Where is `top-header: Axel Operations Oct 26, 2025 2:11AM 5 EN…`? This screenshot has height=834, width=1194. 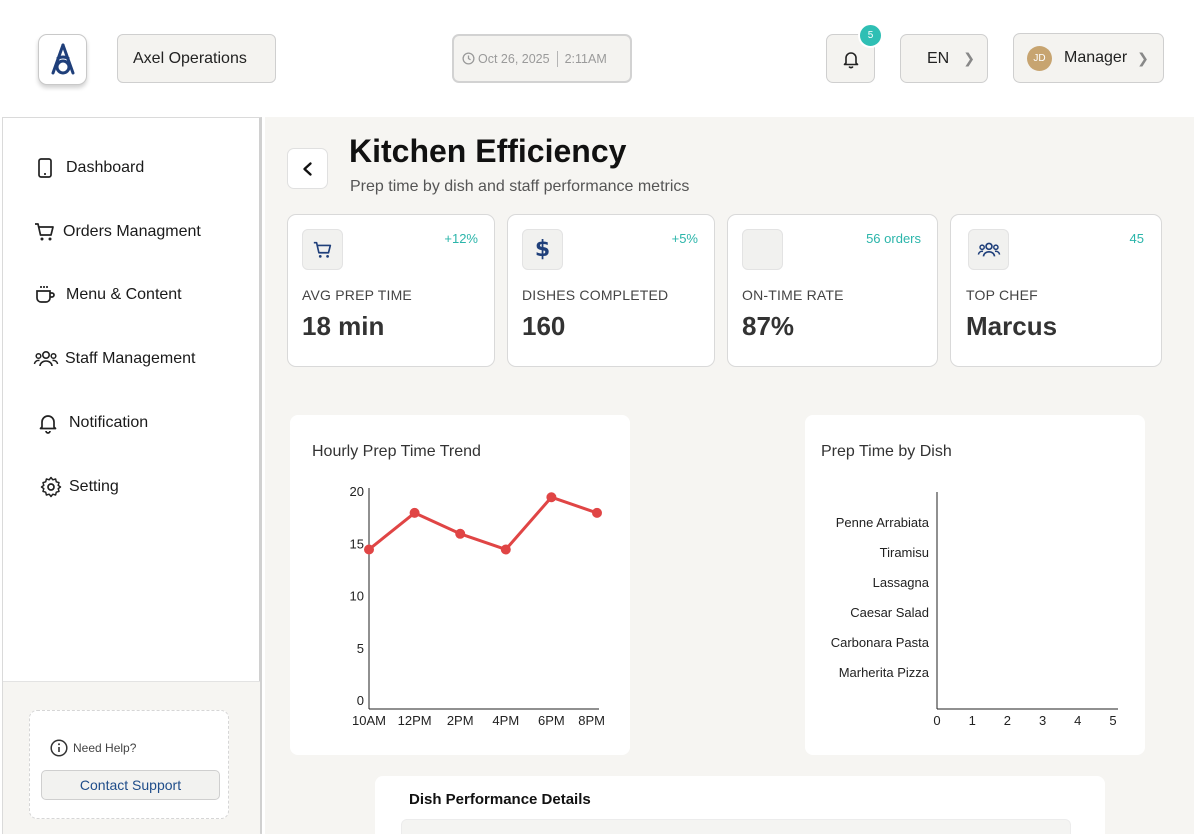
top-header: Axel Operations Oct 26, 2025 2:11AM 5 EN… is located at coordinates (597, 58).